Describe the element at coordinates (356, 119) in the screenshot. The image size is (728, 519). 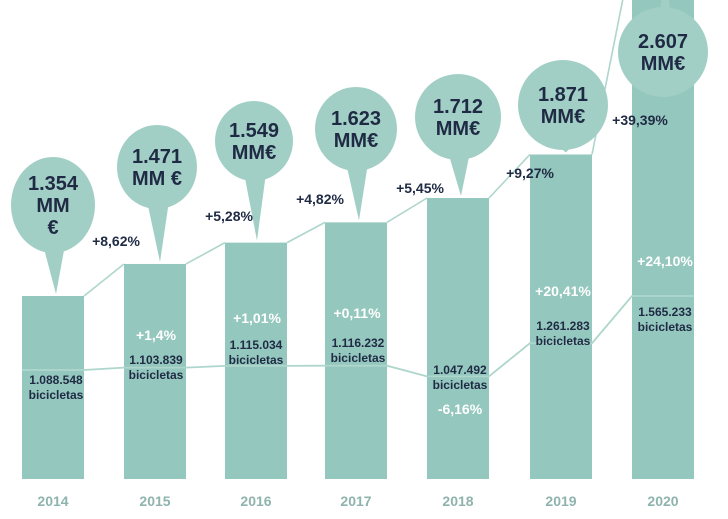
I see `revenue-value-label: 1.623` at that location.